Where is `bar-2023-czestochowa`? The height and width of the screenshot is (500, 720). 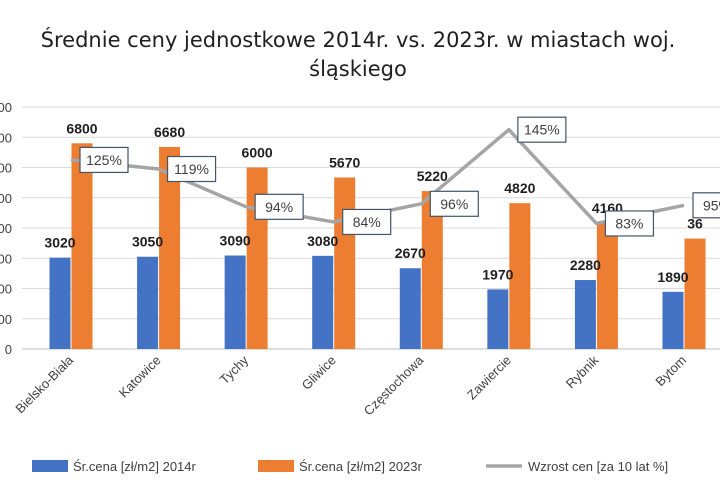 bar-2023-czestochowa is located at coordinates (432, 270).